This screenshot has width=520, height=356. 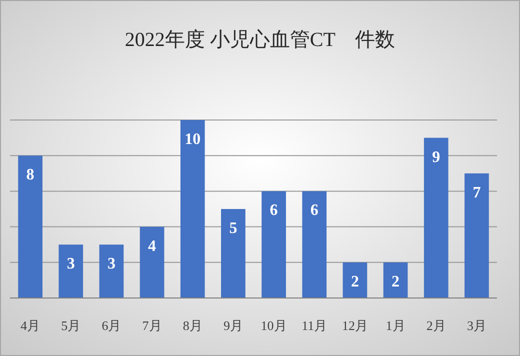 I want to click on data-label: 8, so click(x=30, y=175).